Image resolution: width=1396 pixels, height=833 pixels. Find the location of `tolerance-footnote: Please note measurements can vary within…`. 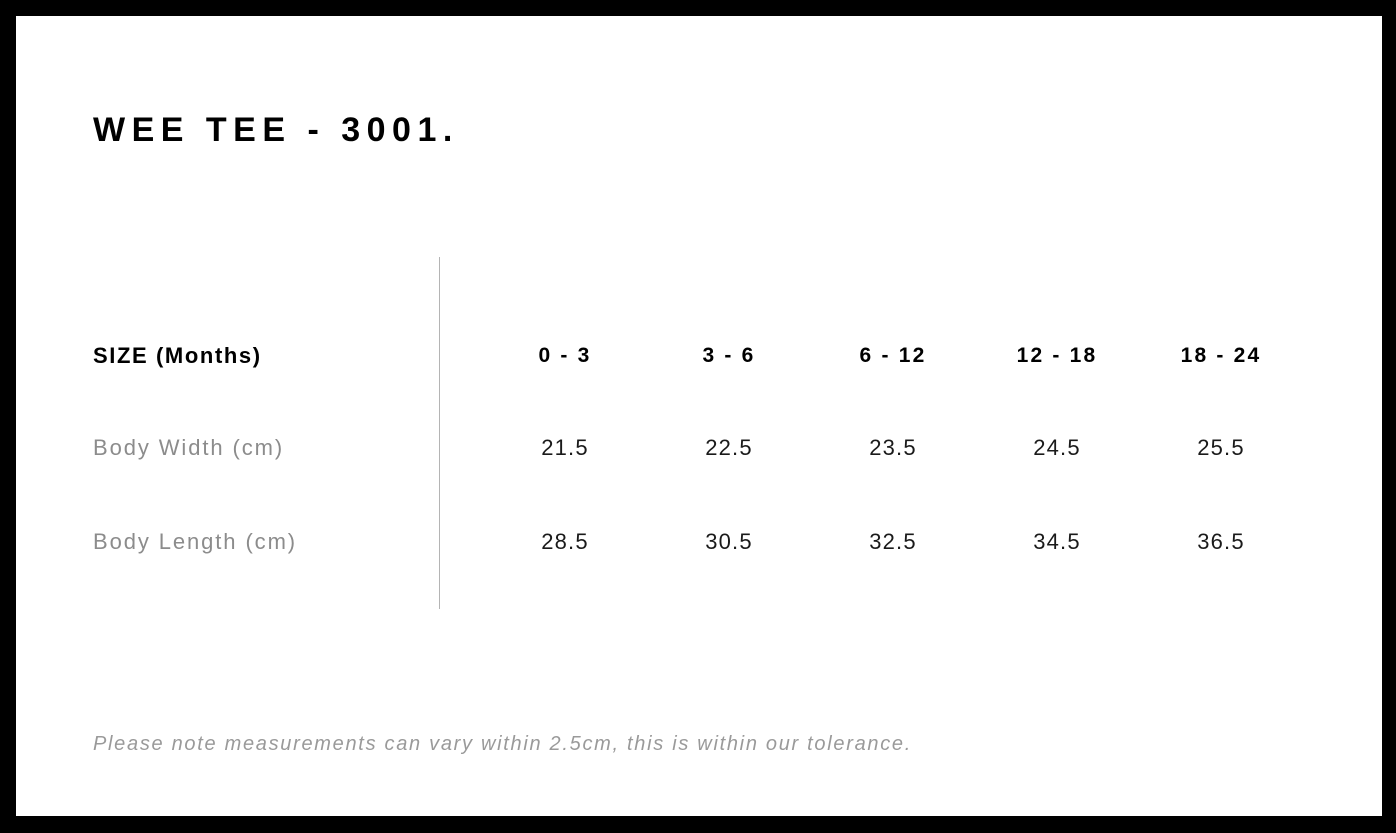

tolerance-footnote: Please note measurements can vary within… is located at coordinates (502, 744).